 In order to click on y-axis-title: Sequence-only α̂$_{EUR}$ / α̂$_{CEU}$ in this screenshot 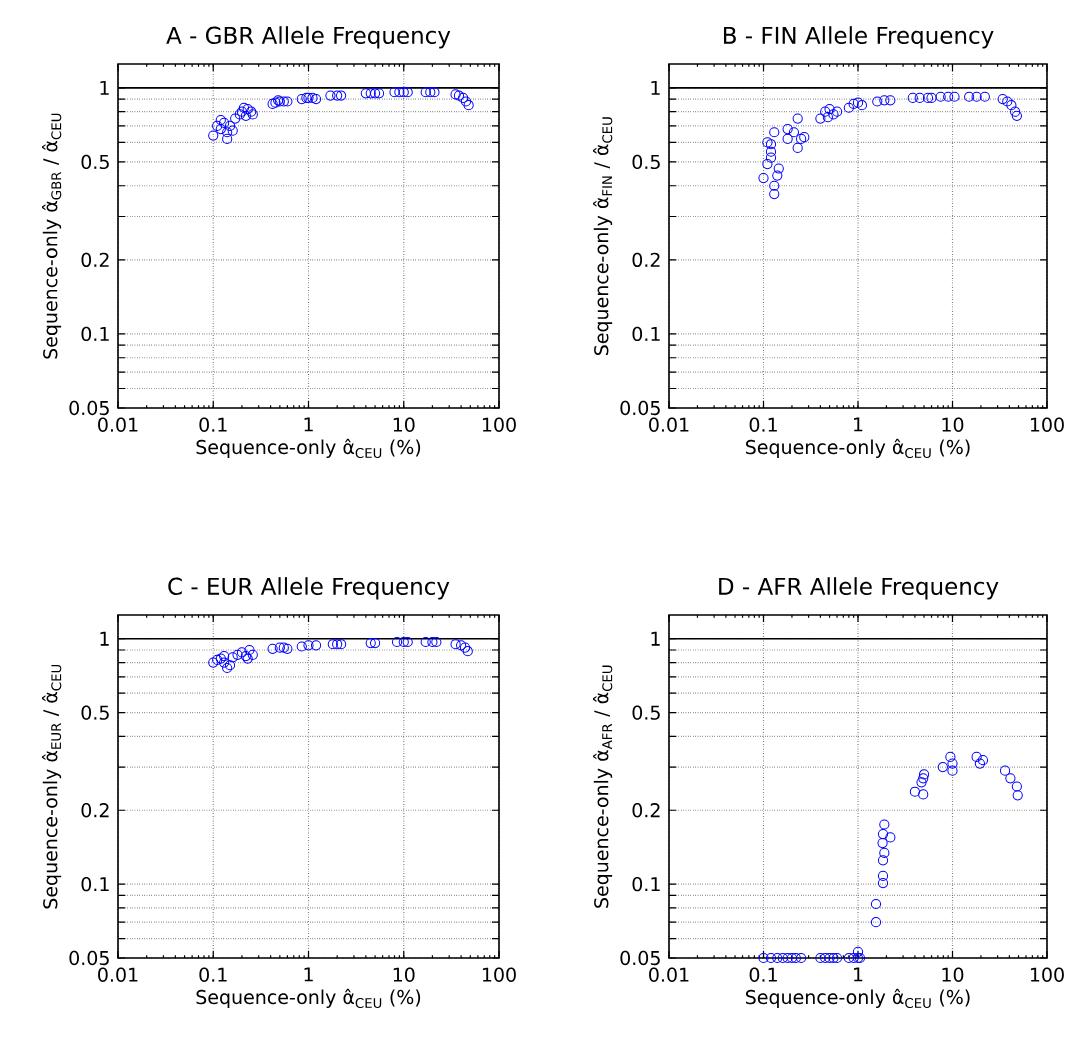, I will do `click(51, 786)`.